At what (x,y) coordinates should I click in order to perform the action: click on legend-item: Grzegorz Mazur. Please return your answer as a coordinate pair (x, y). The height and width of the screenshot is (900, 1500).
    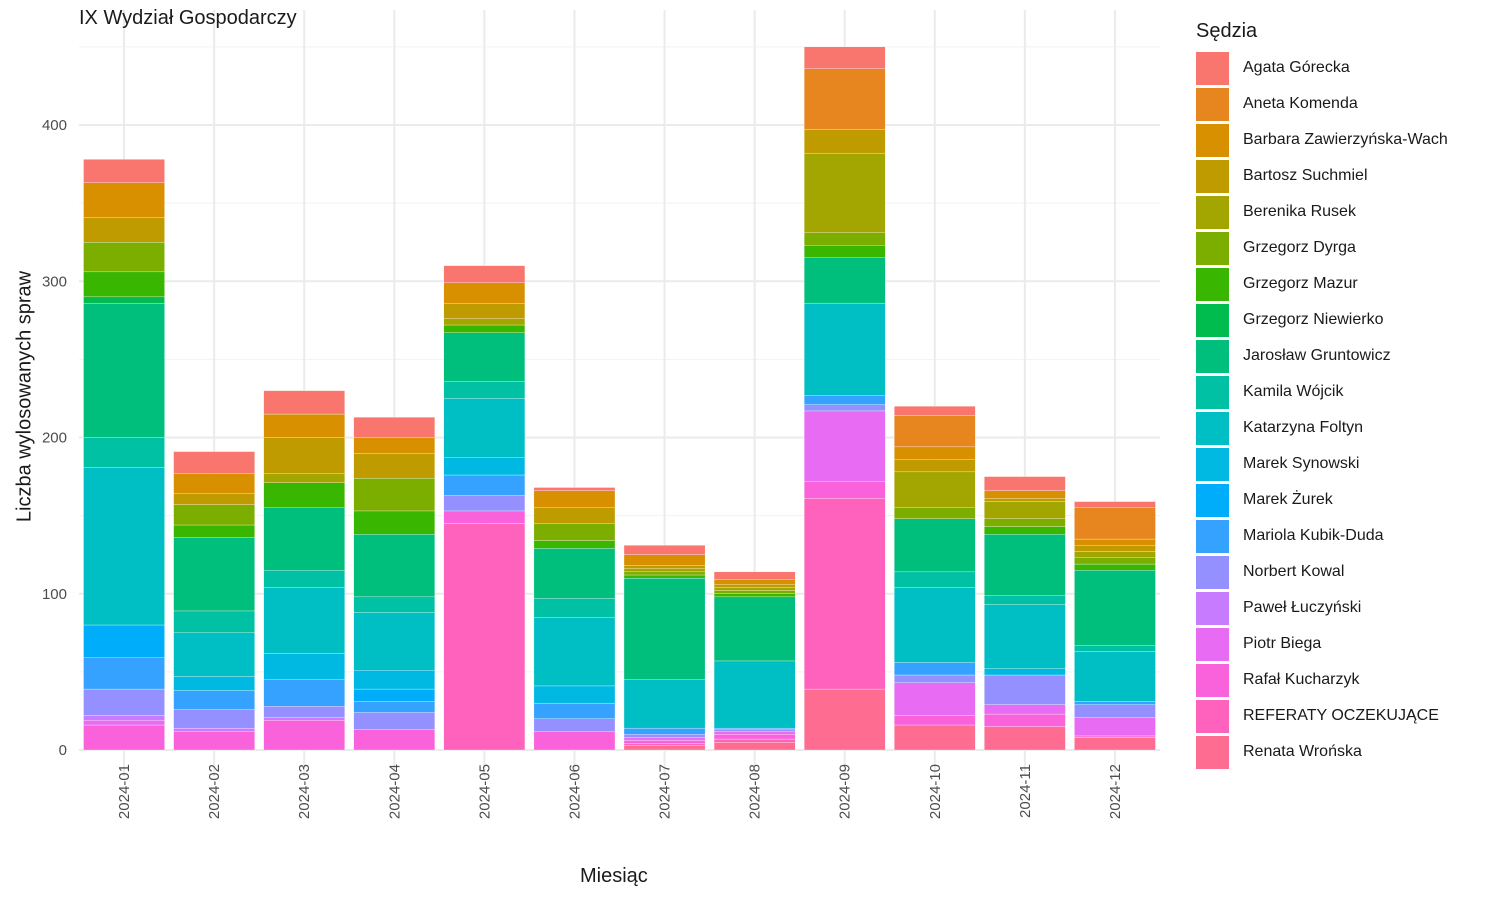
    Looking at the image, I should click on (1322, 284).